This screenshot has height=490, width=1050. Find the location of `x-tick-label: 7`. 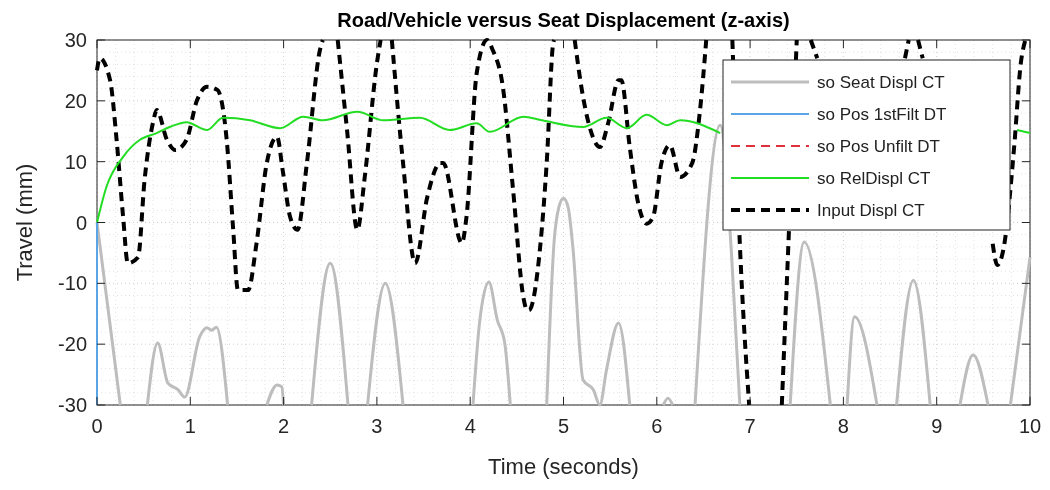

x-tick-label: 7 is located at coordinates (750, 426).